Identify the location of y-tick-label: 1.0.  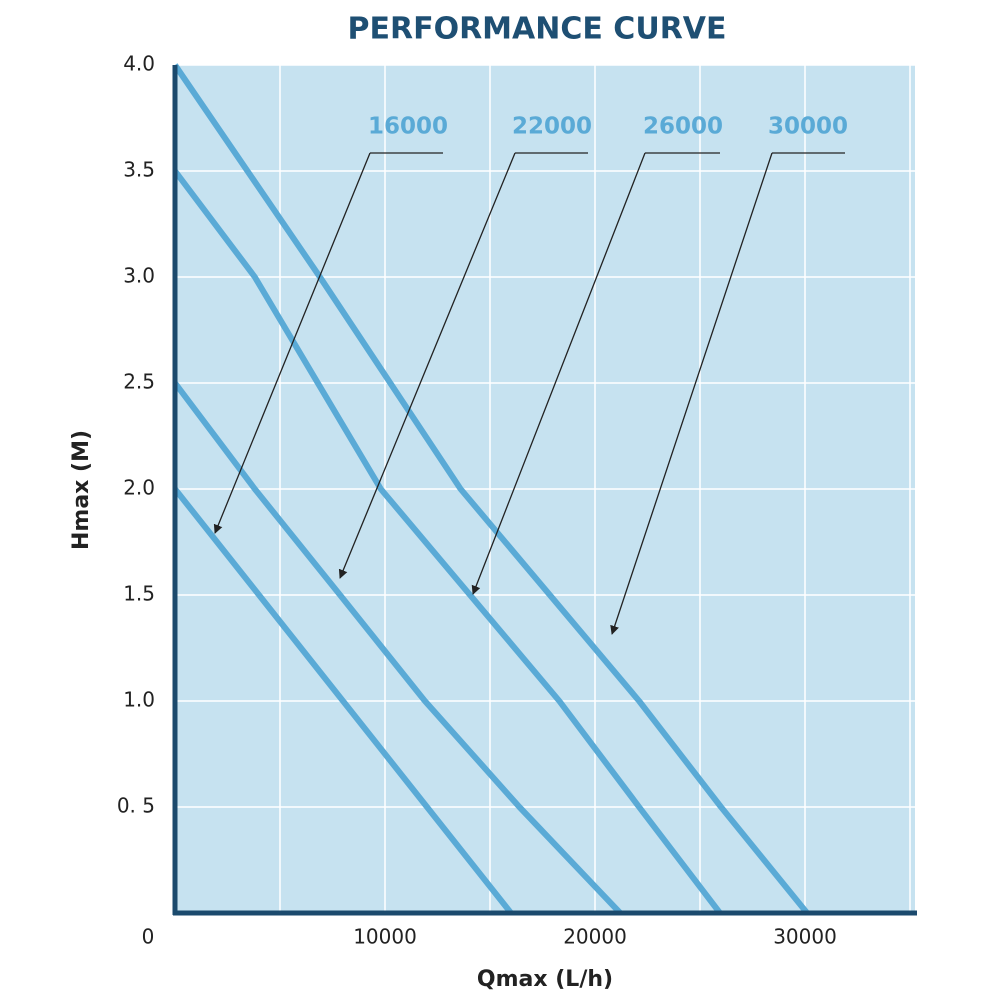
(139, 700).